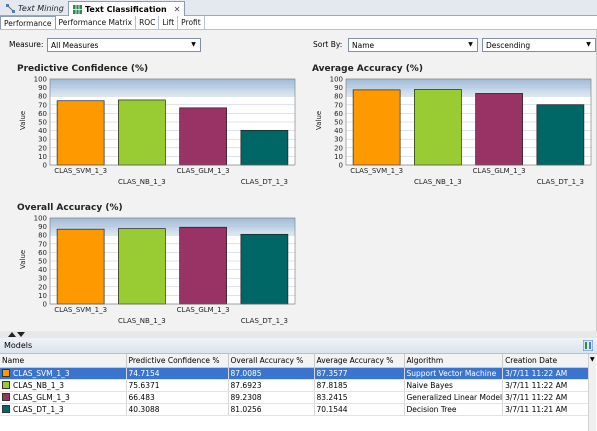 Image resolution: width=597 pixels, height=431 pixels. Describe the element at coordinates (127, 8) in the screenshot. I see `tab-text-classification: Text Classification ✕` at that location.